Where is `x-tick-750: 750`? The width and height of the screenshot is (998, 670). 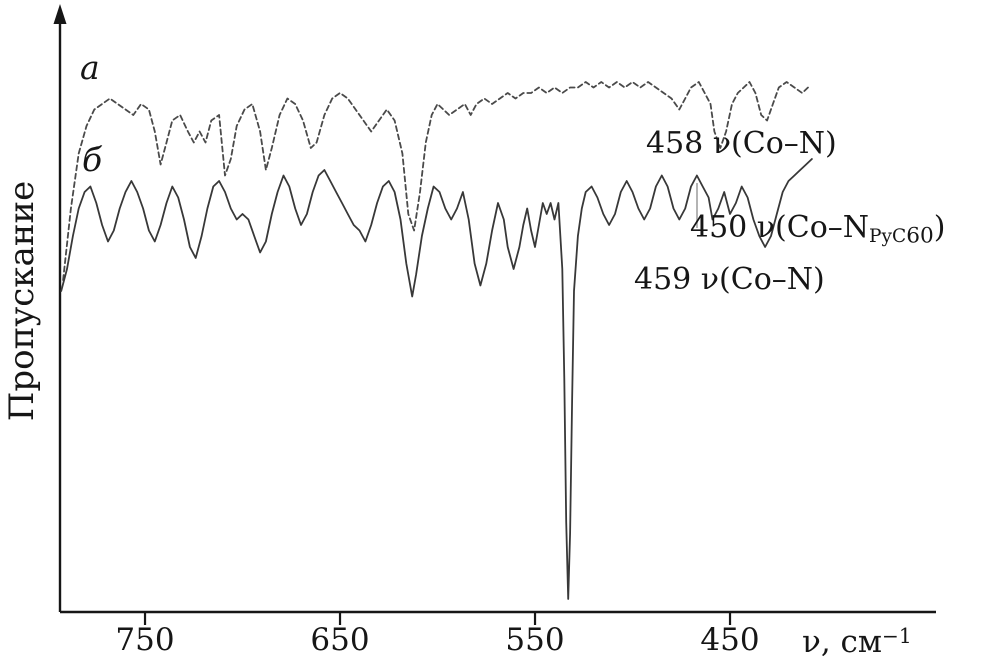
x-tick-750: 750 is located at coordinates (145, 640).